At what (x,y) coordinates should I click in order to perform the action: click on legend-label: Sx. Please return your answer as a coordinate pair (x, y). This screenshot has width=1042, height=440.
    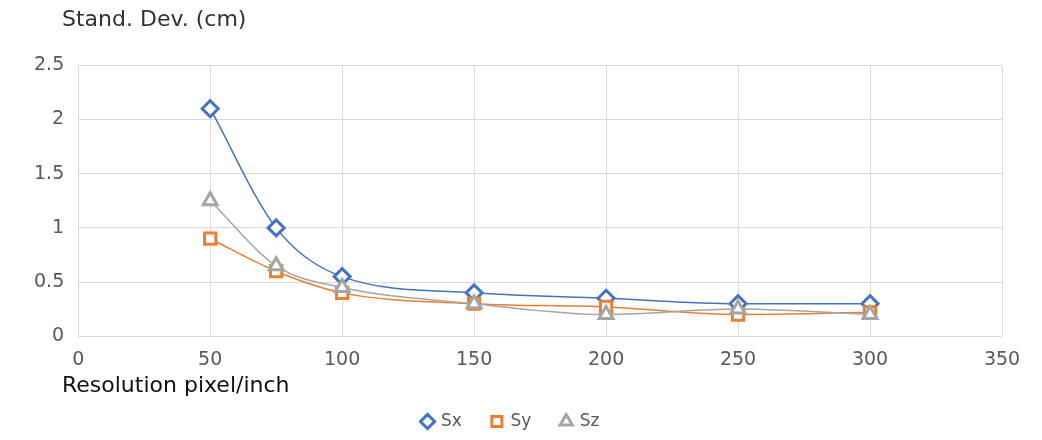
    Looking at the image, I should click on (451, 419).